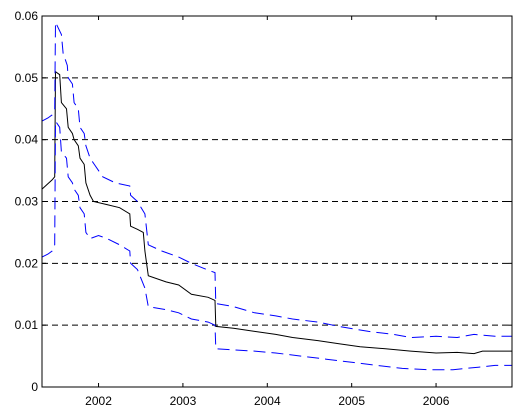 Image resolution: width=517 pixels, height=417 pixels. What do you see at coordinates (27, 263) in the screenshot?
I see `y-tick-label-2: 0.02` at bounding box center [27, 263].